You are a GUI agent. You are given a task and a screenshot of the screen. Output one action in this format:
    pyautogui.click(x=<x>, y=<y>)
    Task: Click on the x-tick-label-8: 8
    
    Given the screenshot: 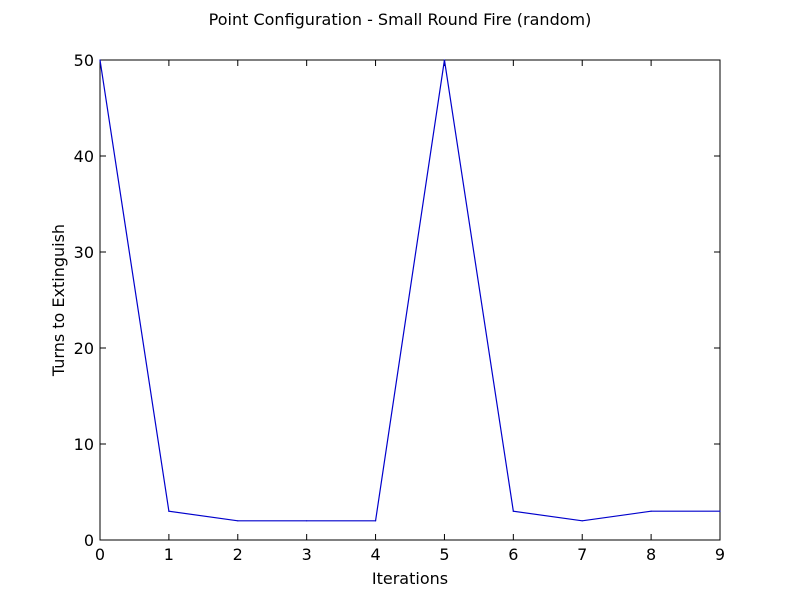 What is the action you would take?
    pyautogui.click(x=651, y=554)
    